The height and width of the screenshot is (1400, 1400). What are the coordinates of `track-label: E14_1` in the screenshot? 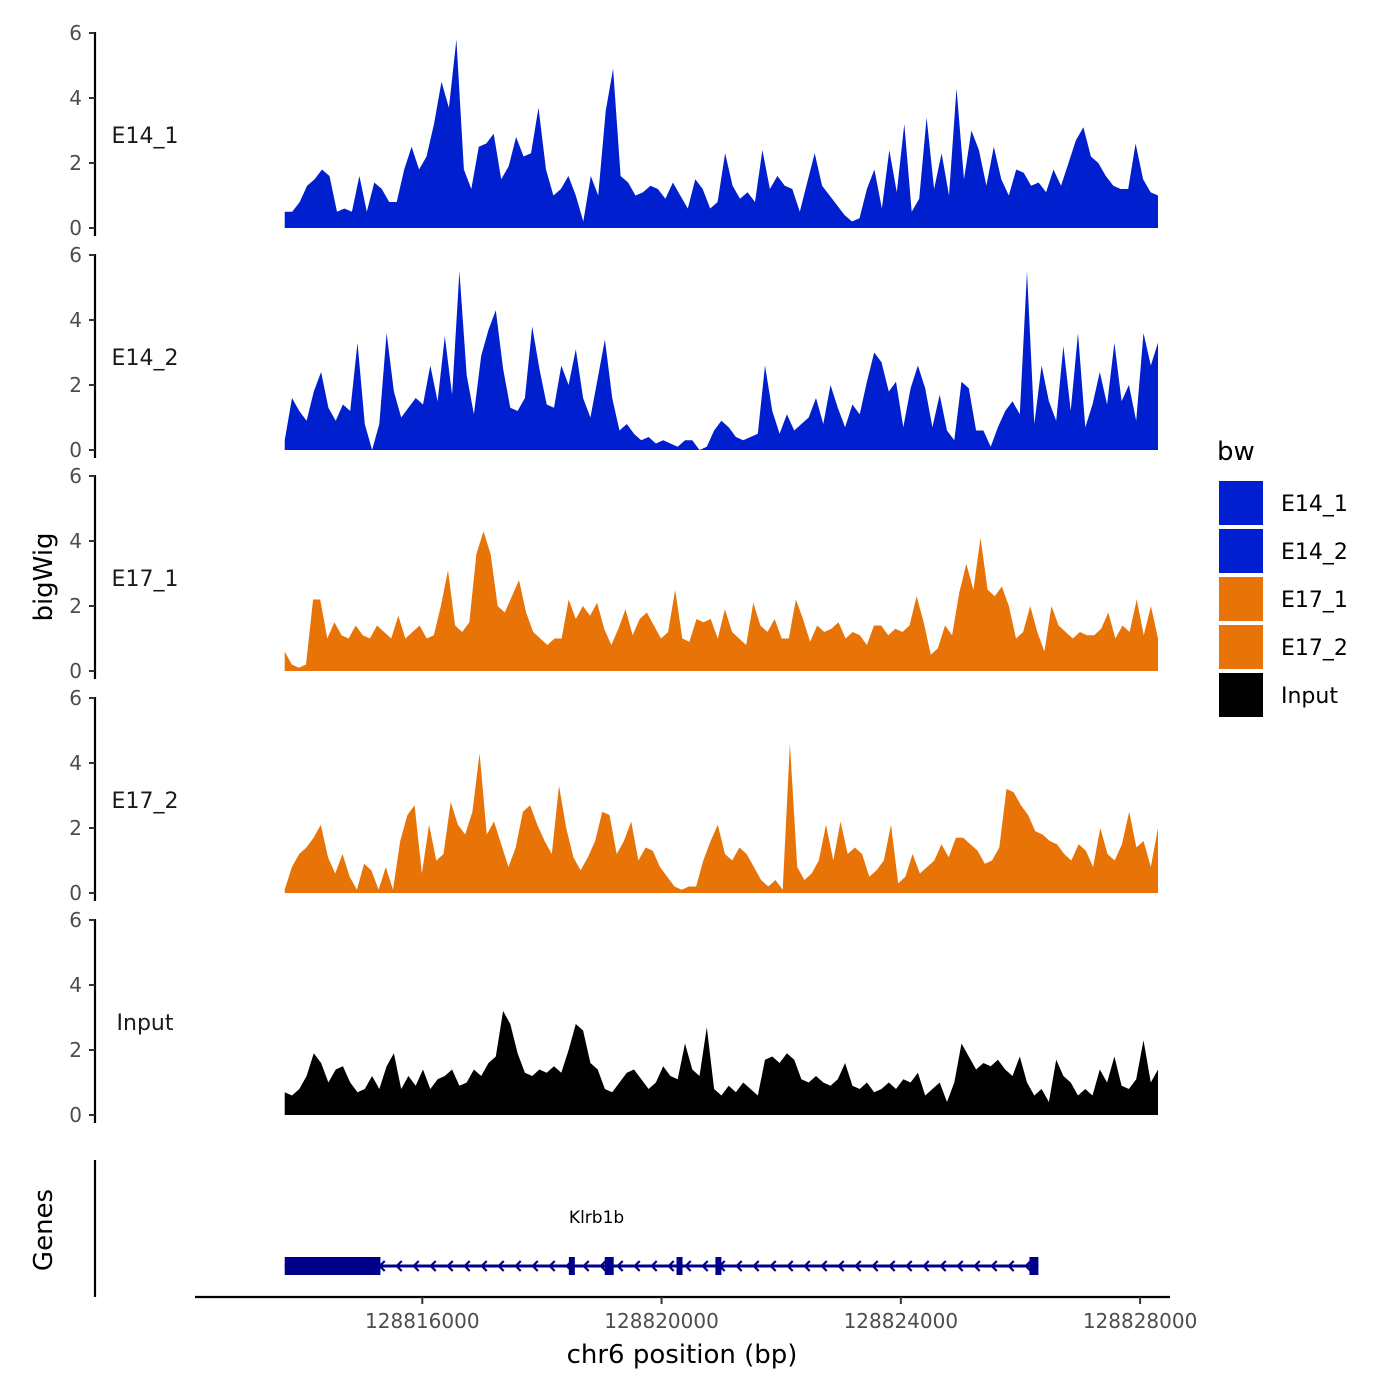 It's located at (145, 136).